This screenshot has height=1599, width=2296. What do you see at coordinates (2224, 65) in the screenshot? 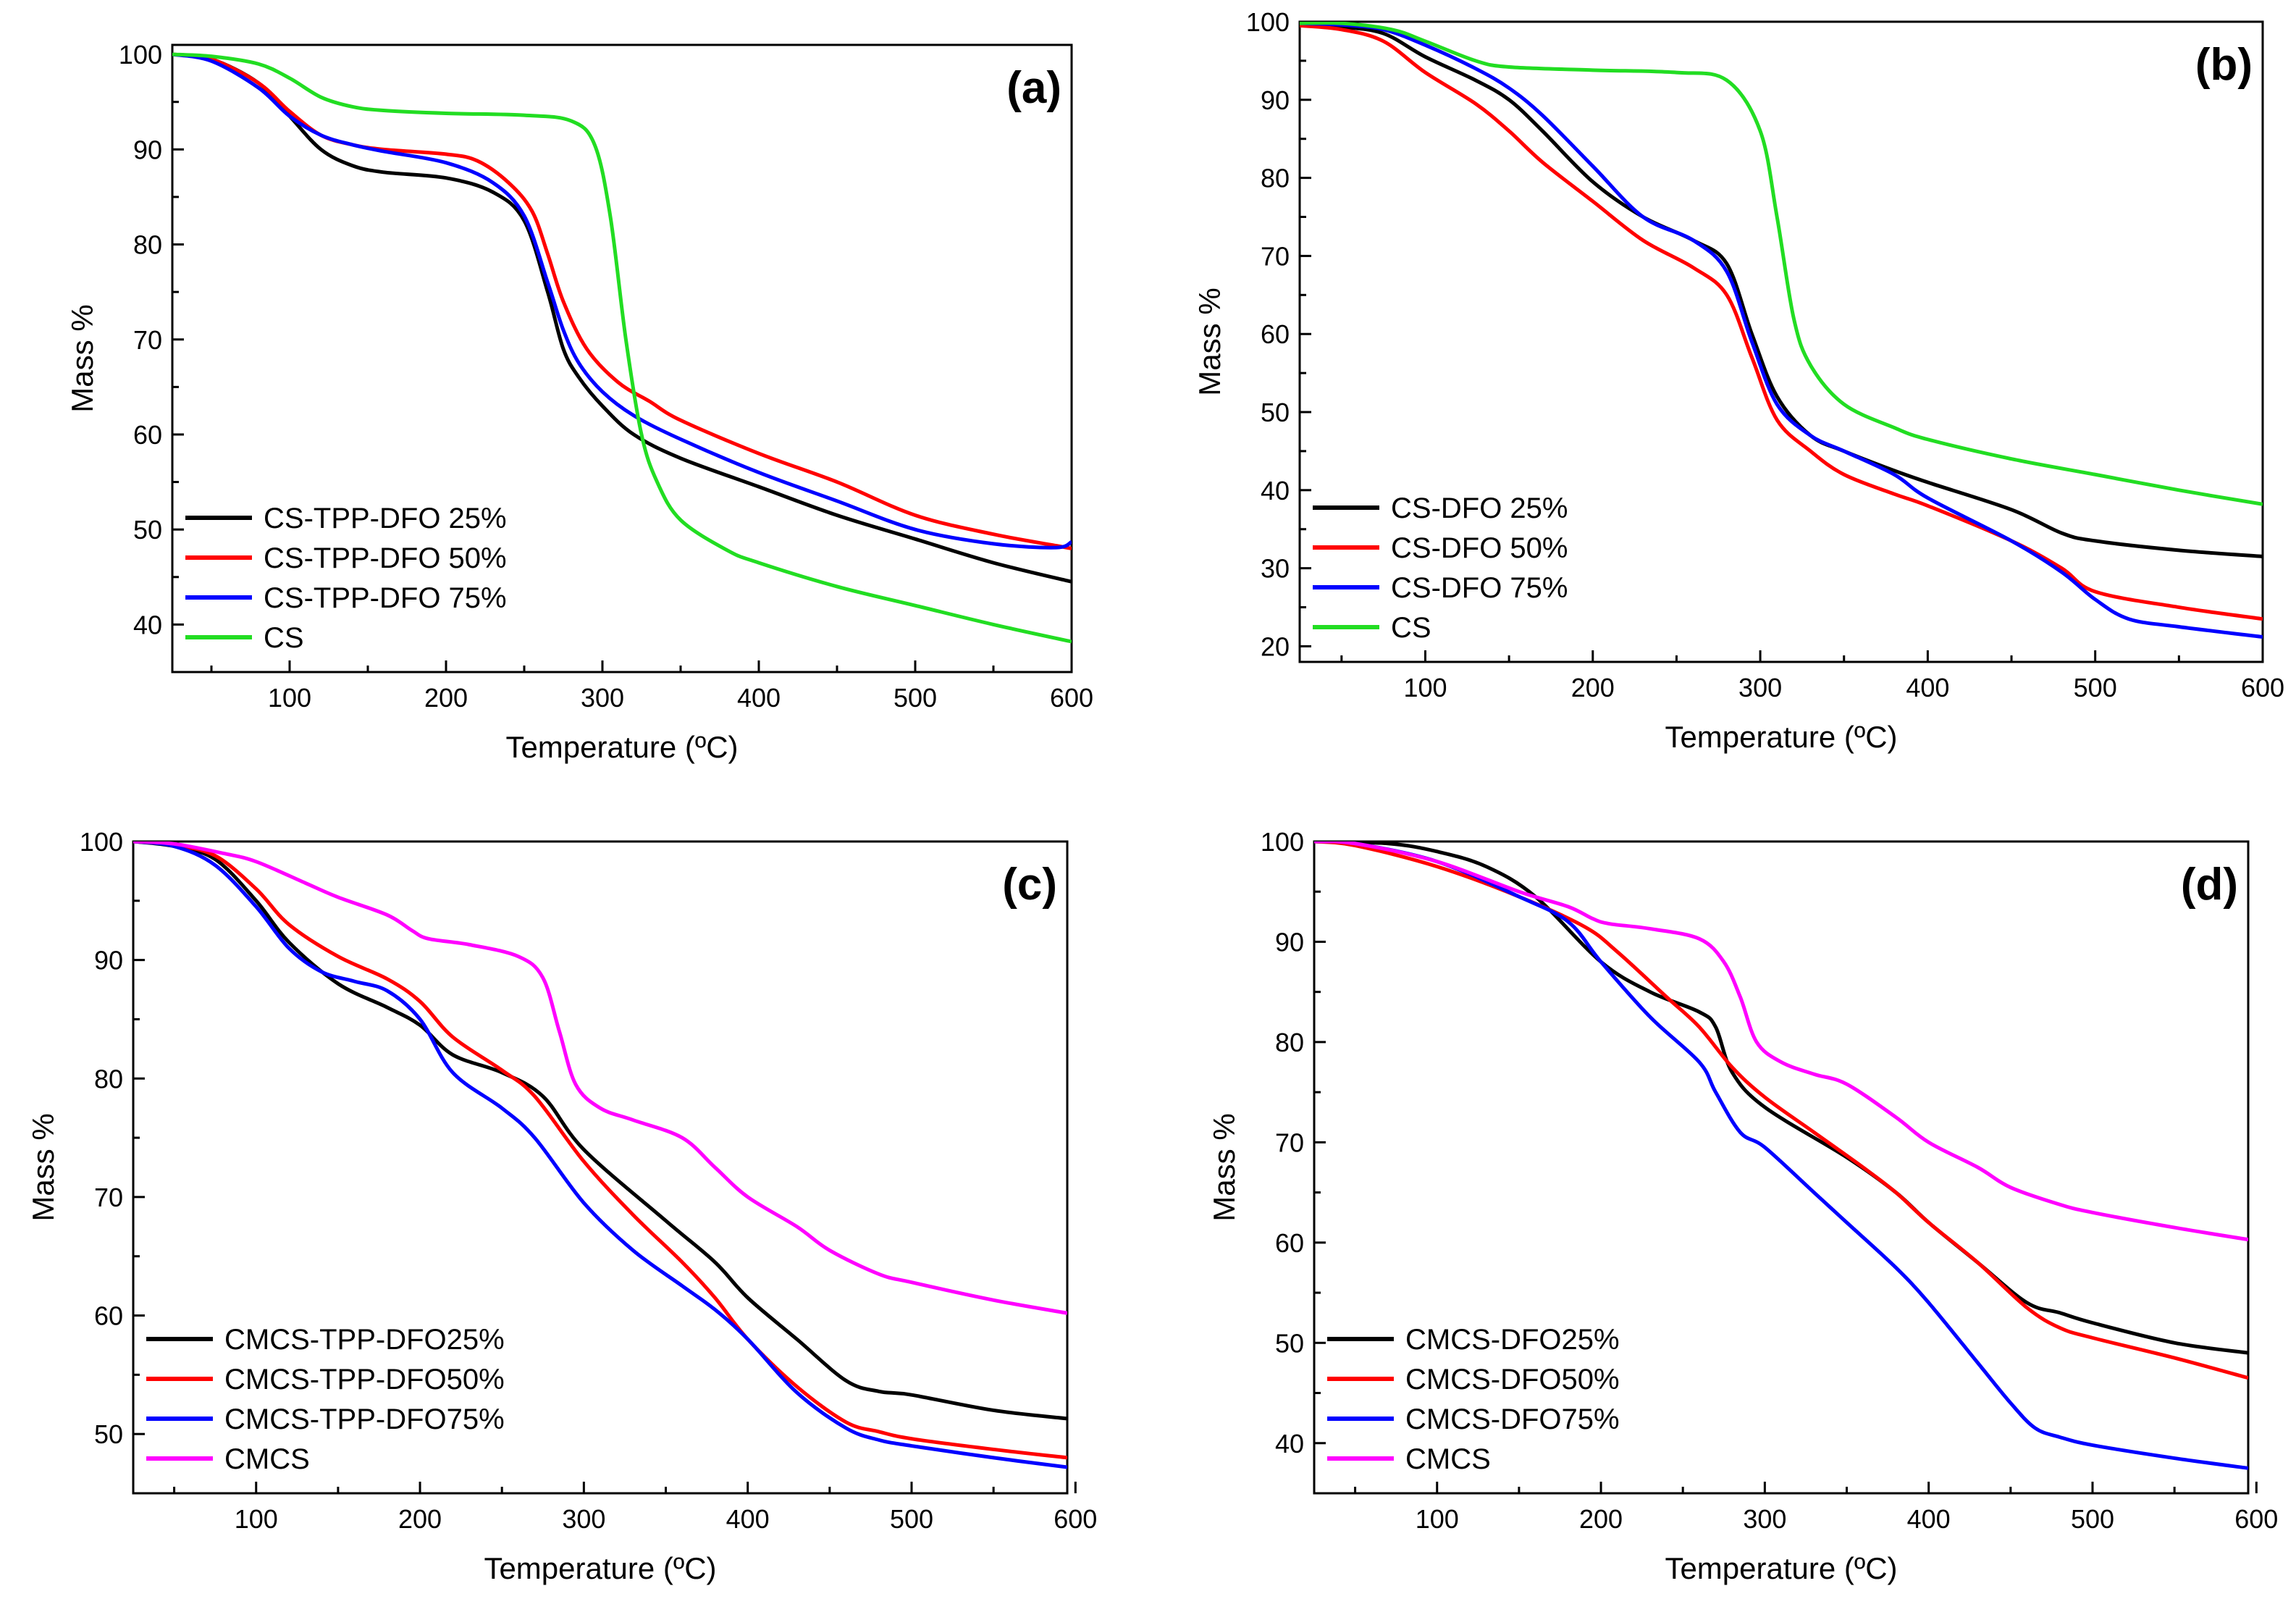
I see `panel-label: (b)` at bounding box center [2224, 65].